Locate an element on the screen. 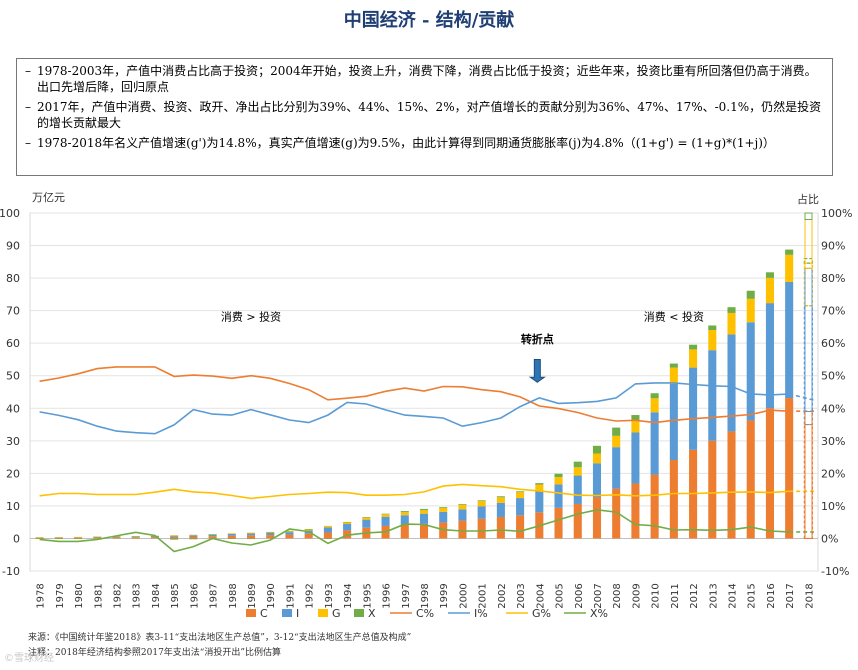  right-axis-tick-label: 100% is located at coordinates (836, 213).